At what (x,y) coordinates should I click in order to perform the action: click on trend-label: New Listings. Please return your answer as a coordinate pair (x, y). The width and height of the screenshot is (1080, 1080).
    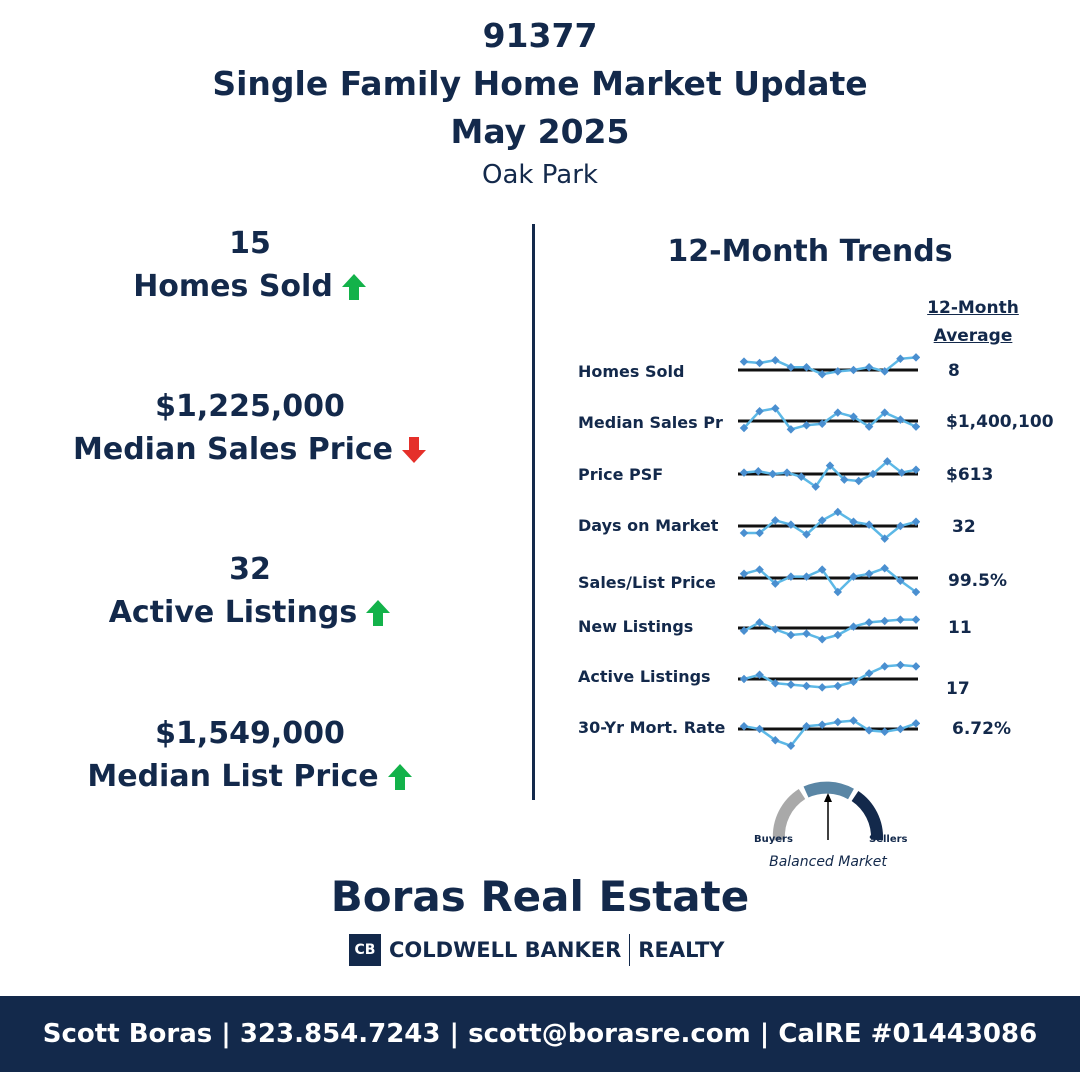
    Looking at the image, I should click on (636, 626).